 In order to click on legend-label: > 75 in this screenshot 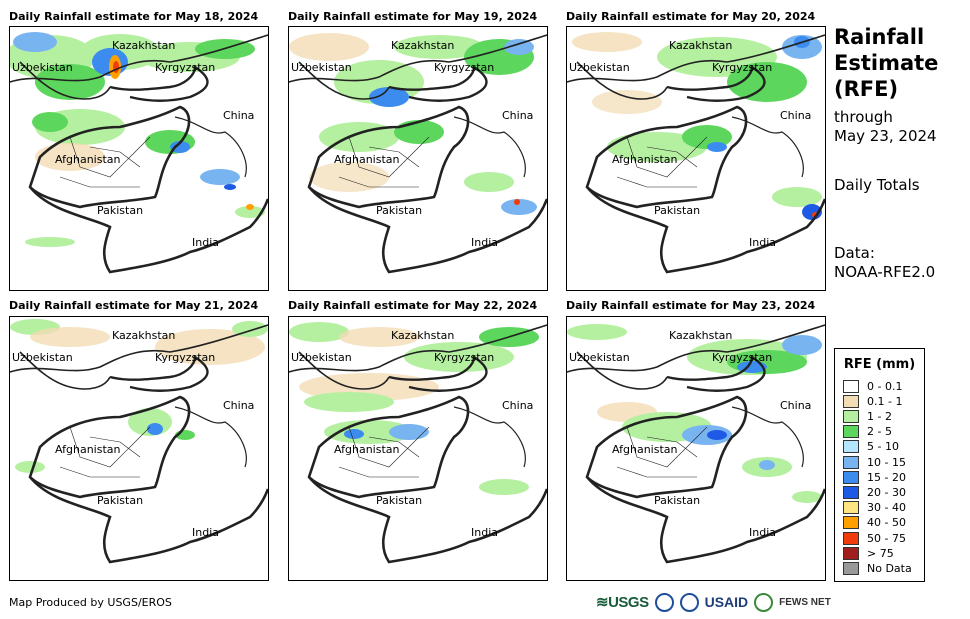, I will do `click(880, 553)`.